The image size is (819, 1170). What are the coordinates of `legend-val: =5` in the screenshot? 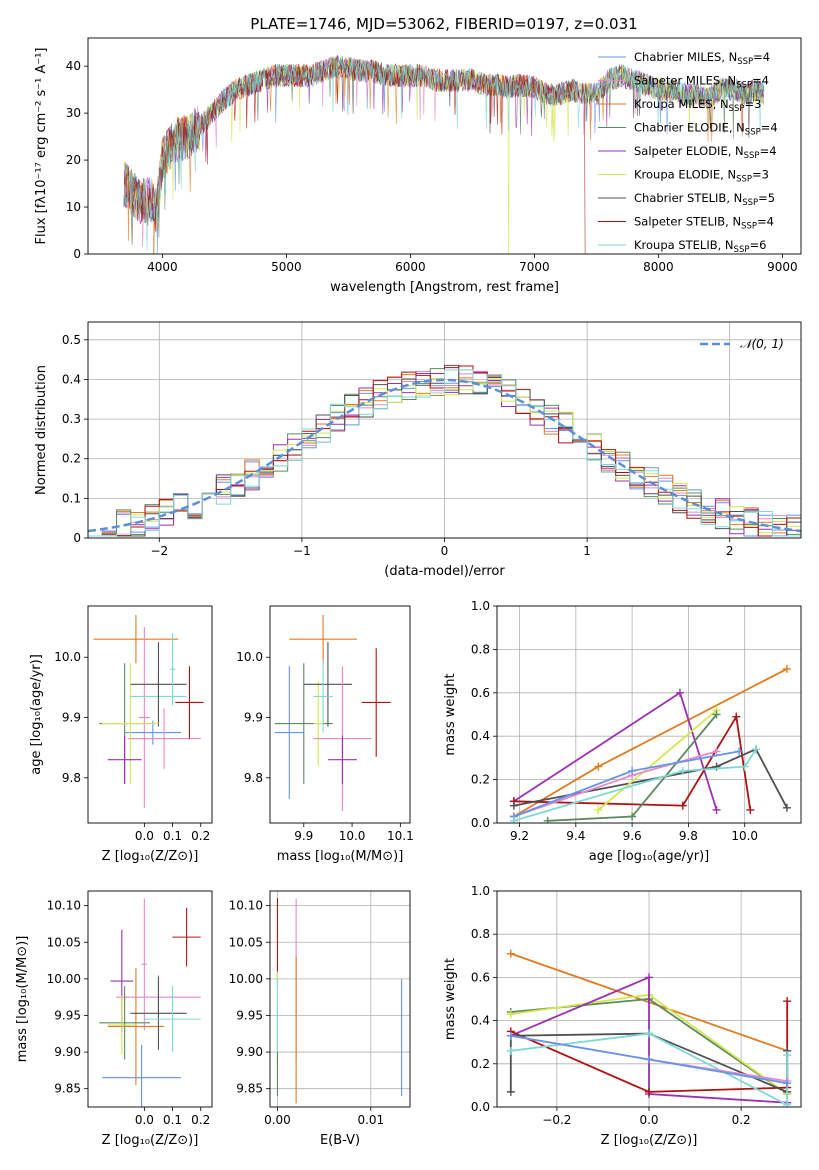 It's located at (766, 198).